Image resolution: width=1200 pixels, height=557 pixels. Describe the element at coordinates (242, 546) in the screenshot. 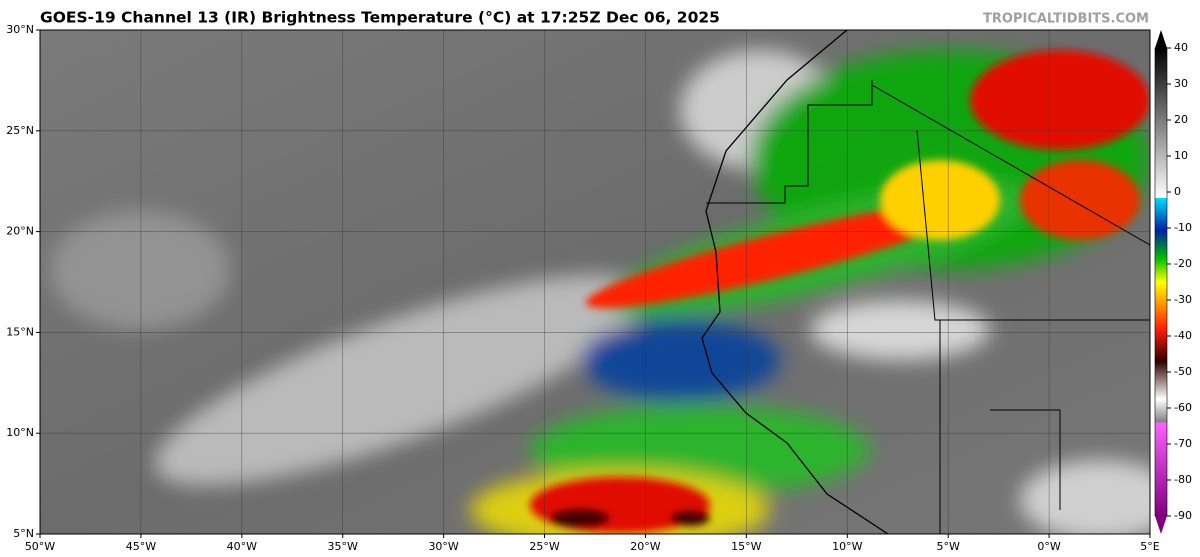

I see `lon-tick-label: 40°W` at that location.